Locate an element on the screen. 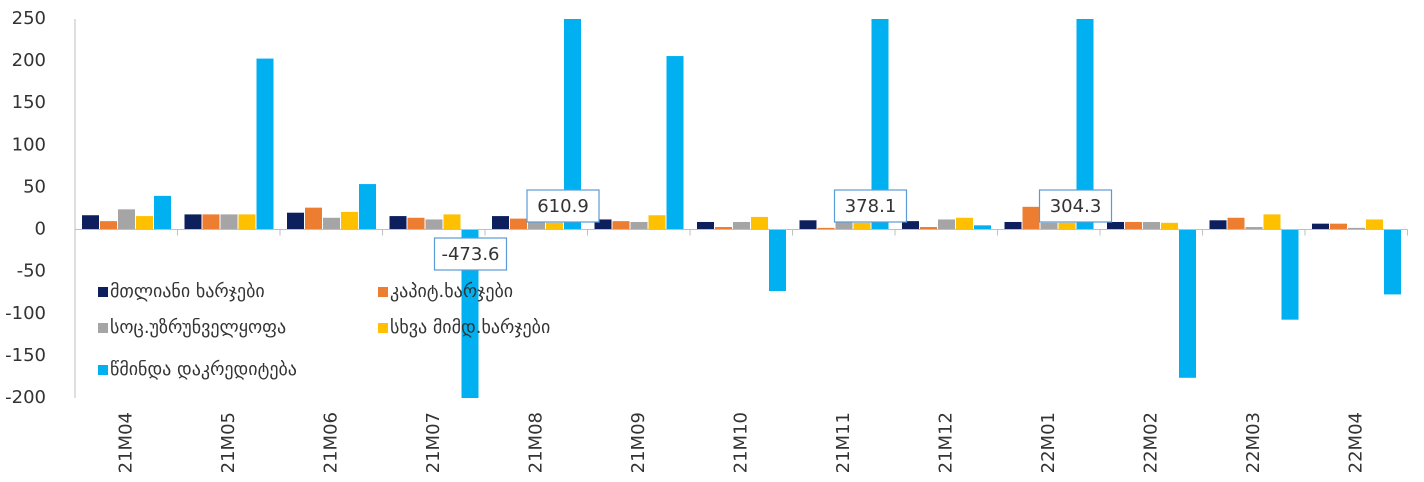 The height and width of the screenshot is (482, 1424). y-tick-label: 200 is located at coordinates (29, 60).